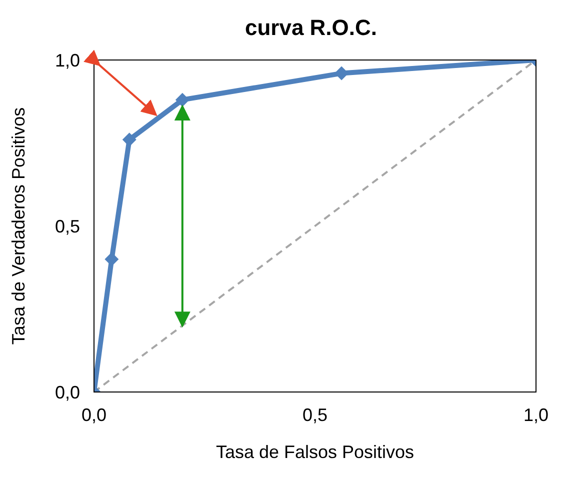 The image size is (562, 483). What do you see at coordinates (94, 414) in the screenshot?
I see `x-tick-label: 0,0` at bounding box center [94, 414].